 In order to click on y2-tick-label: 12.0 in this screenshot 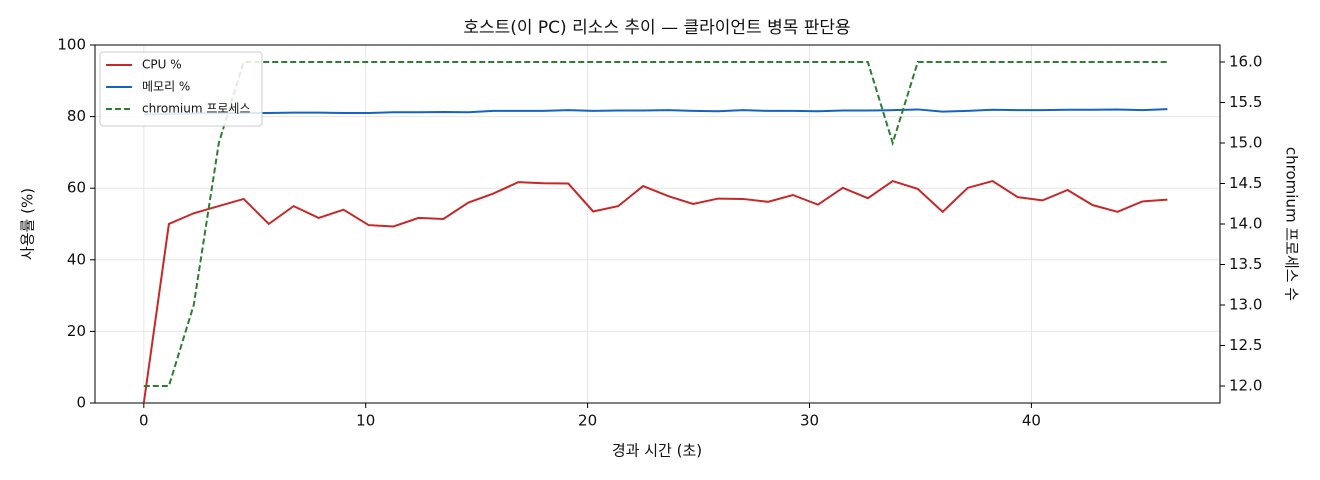, I will do `click(1245, 385)`.